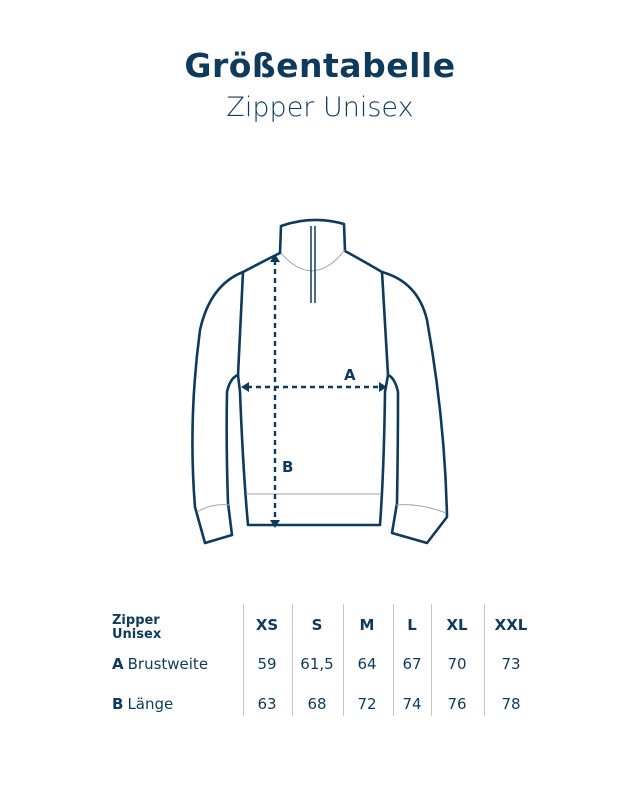  I want to click on table-corner: Zipper Unisex, so click(136, 628).